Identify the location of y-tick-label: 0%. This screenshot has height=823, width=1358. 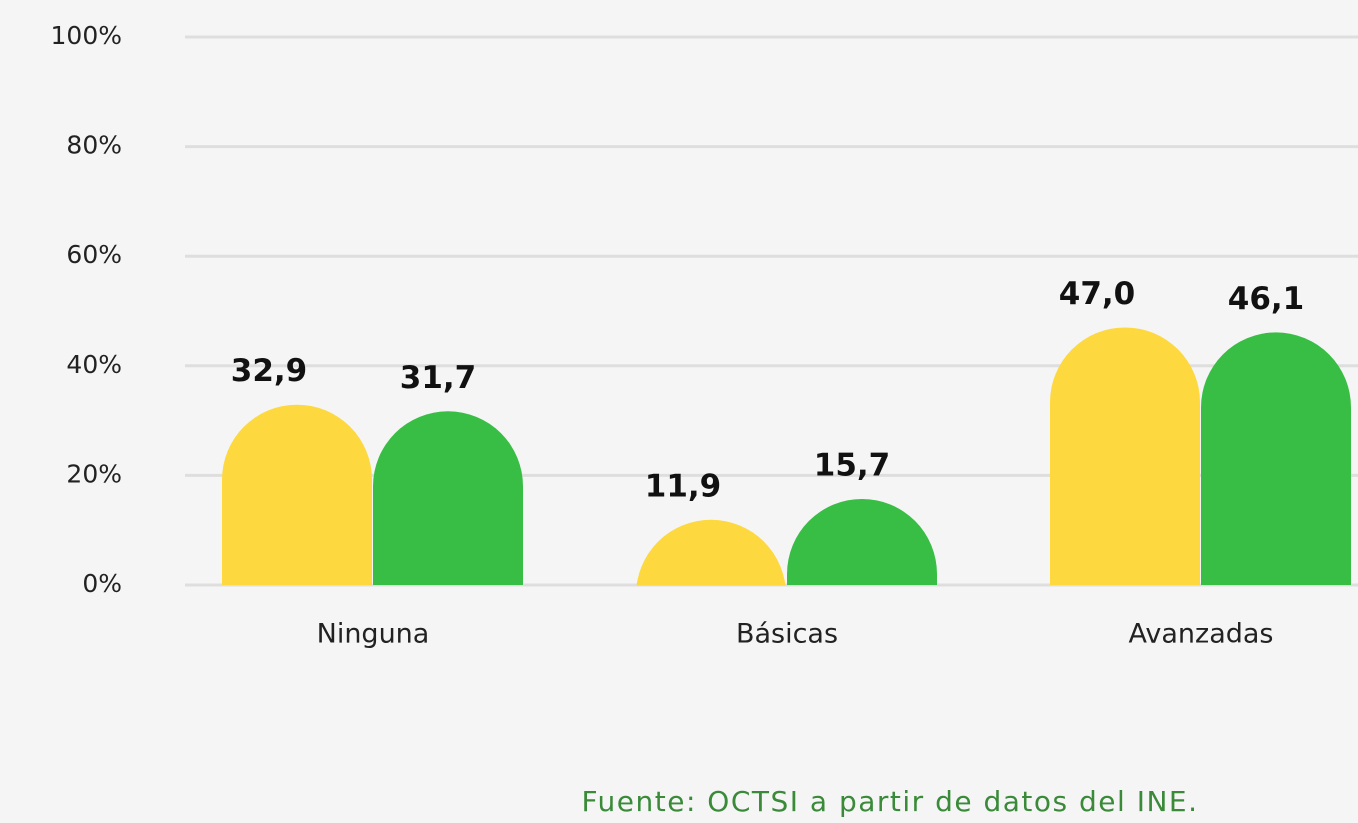
(102, 583).